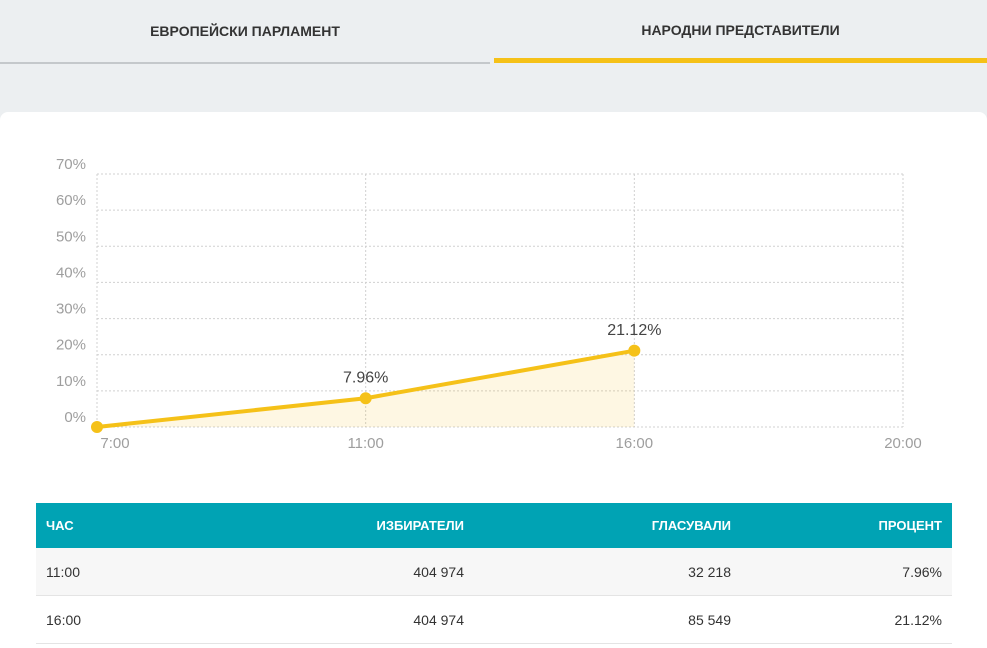 Image resolution: width=987 pixels, height=648 pixels. I want to click on y-tick-label: 30%, so click(71, 309).